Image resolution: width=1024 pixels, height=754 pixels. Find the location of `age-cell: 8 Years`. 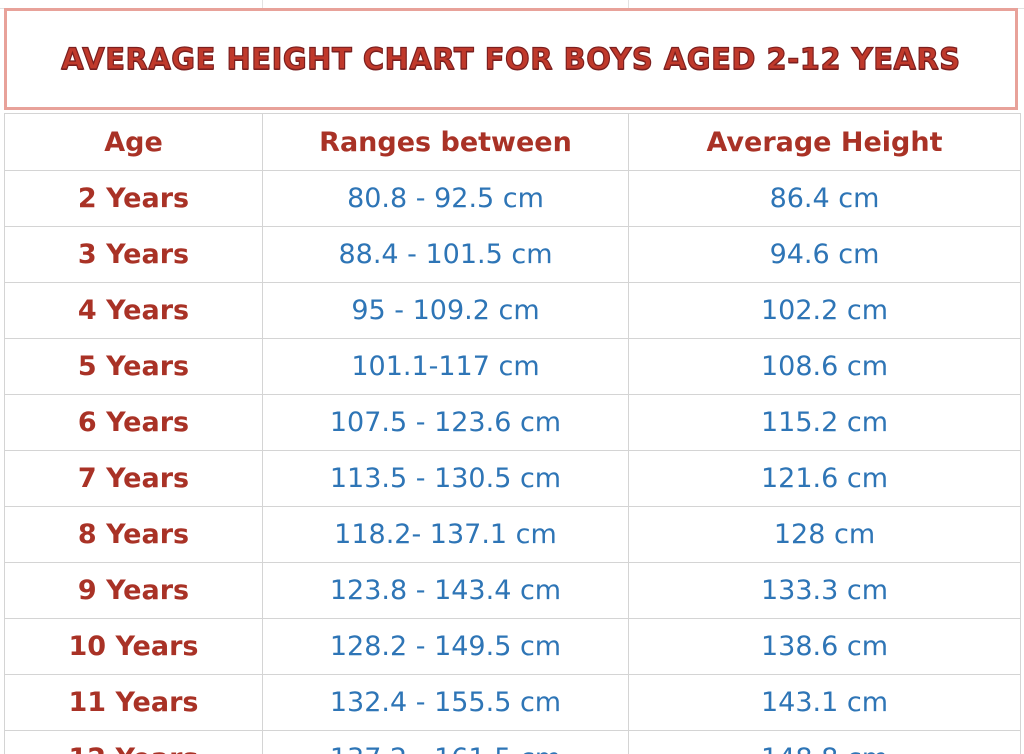

age-cell: 8 Years is located at coordinates (133, 534).